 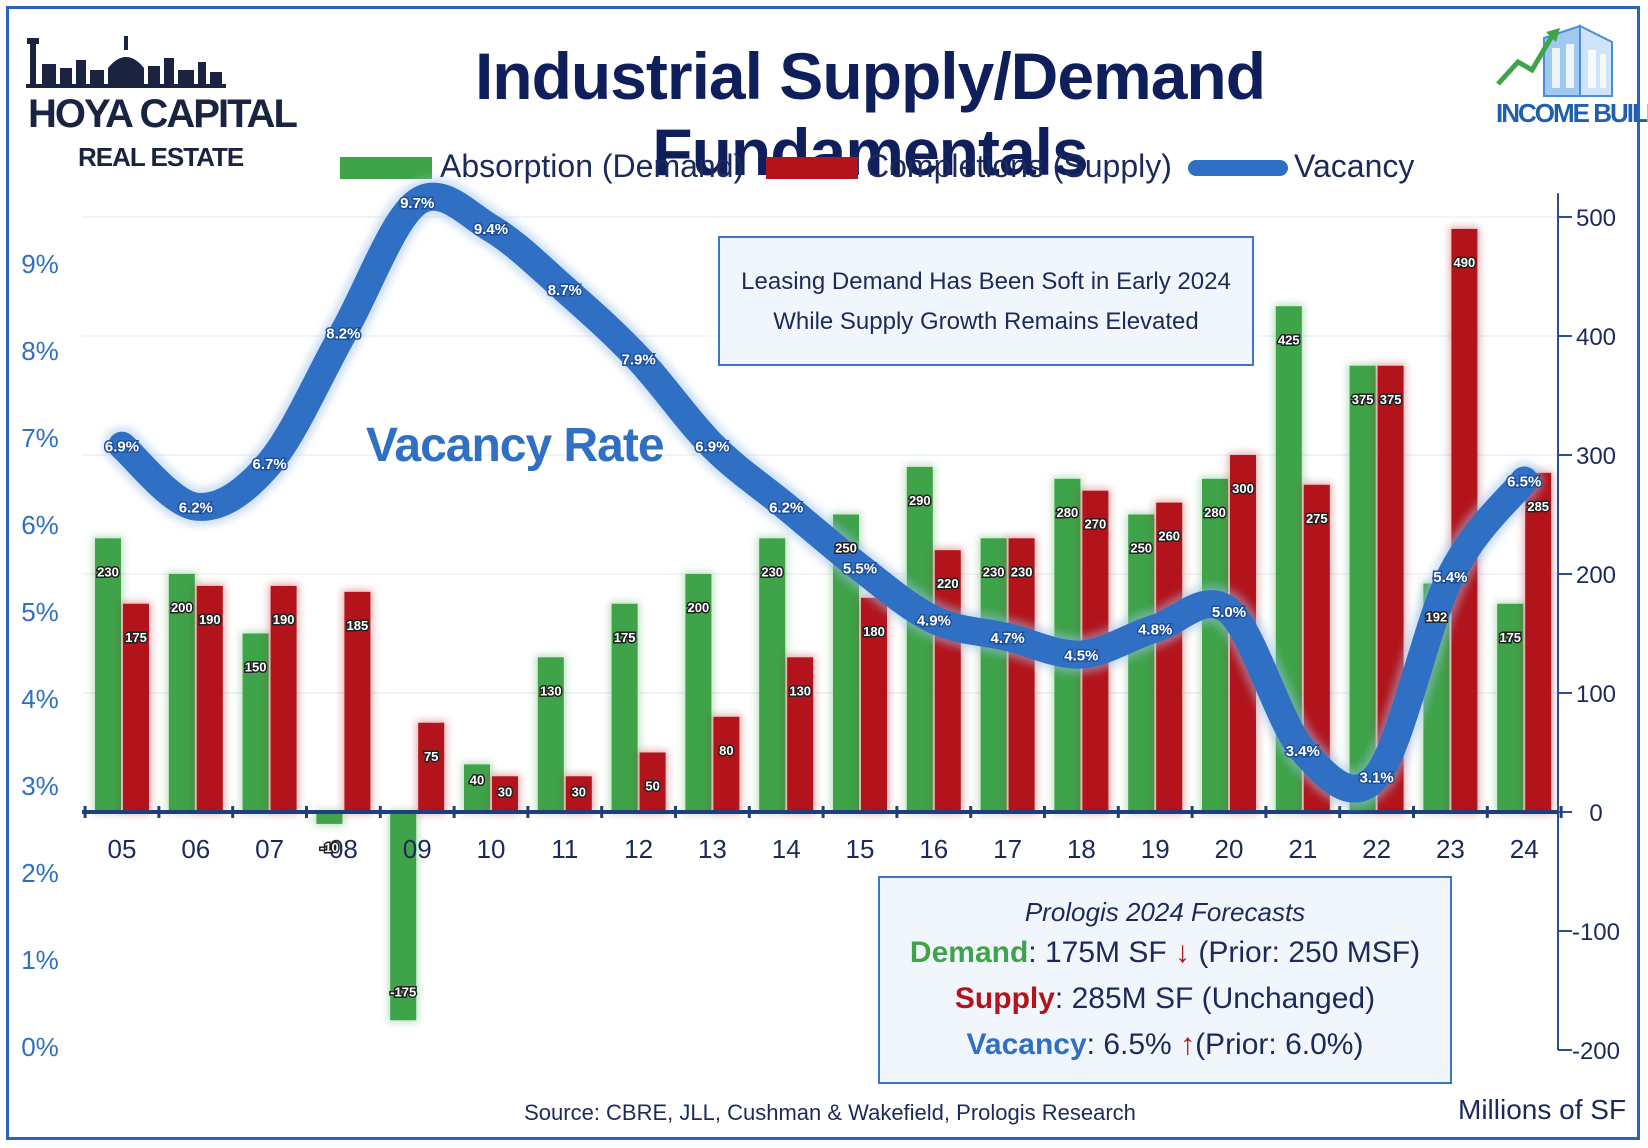 What do you see at coordinates (1303, 751) in the screenshot?
I see `vacancy-point-label: 3.4%` at bounding box center [1303, 751].